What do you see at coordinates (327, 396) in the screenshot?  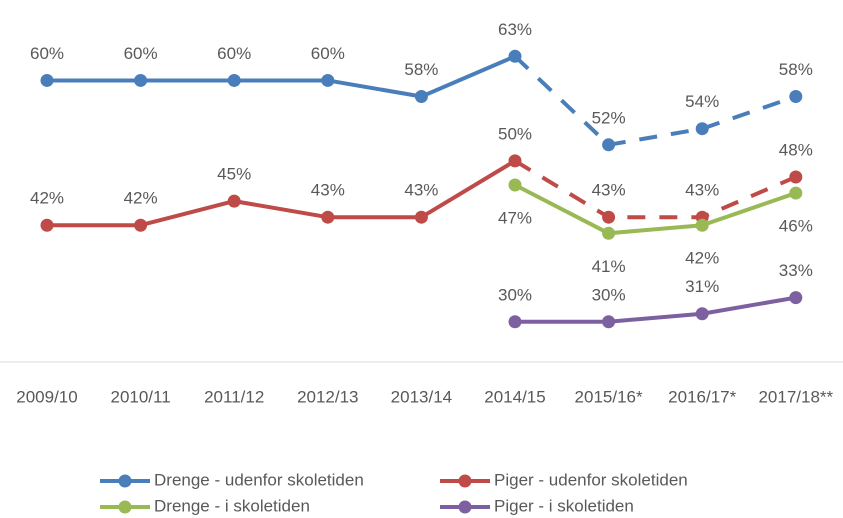 I see `x-tick-label: 2012/13` at bounding box center [327, 396].